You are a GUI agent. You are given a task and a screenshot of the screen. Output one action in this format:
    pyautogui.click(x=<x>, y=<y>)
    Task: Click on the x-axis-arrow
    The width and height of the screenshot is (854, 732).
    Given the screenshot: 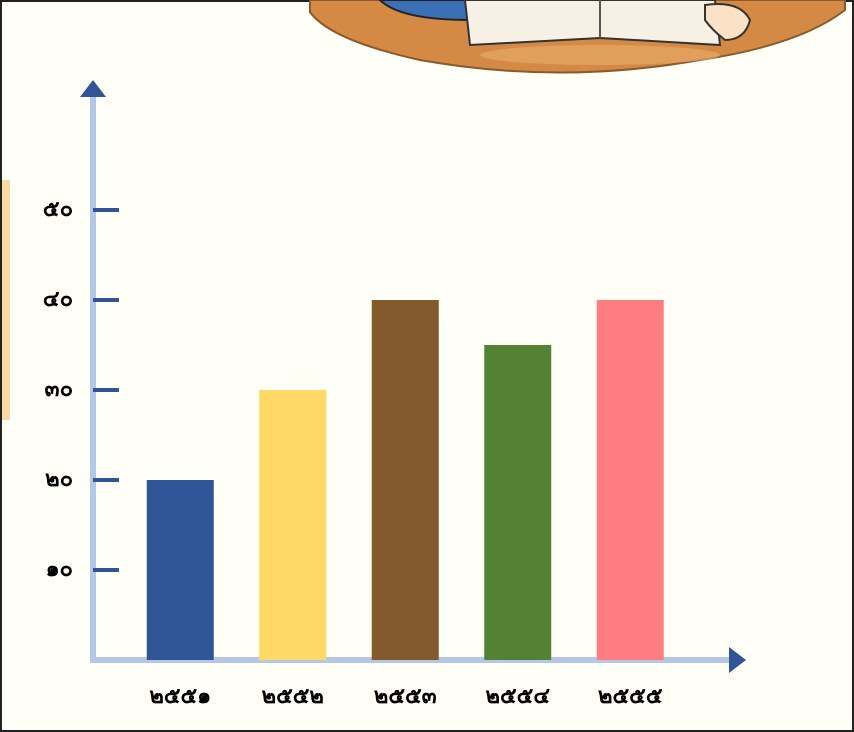 What is the action you would take?
    pyautogui.click(x=737, y=660)
    